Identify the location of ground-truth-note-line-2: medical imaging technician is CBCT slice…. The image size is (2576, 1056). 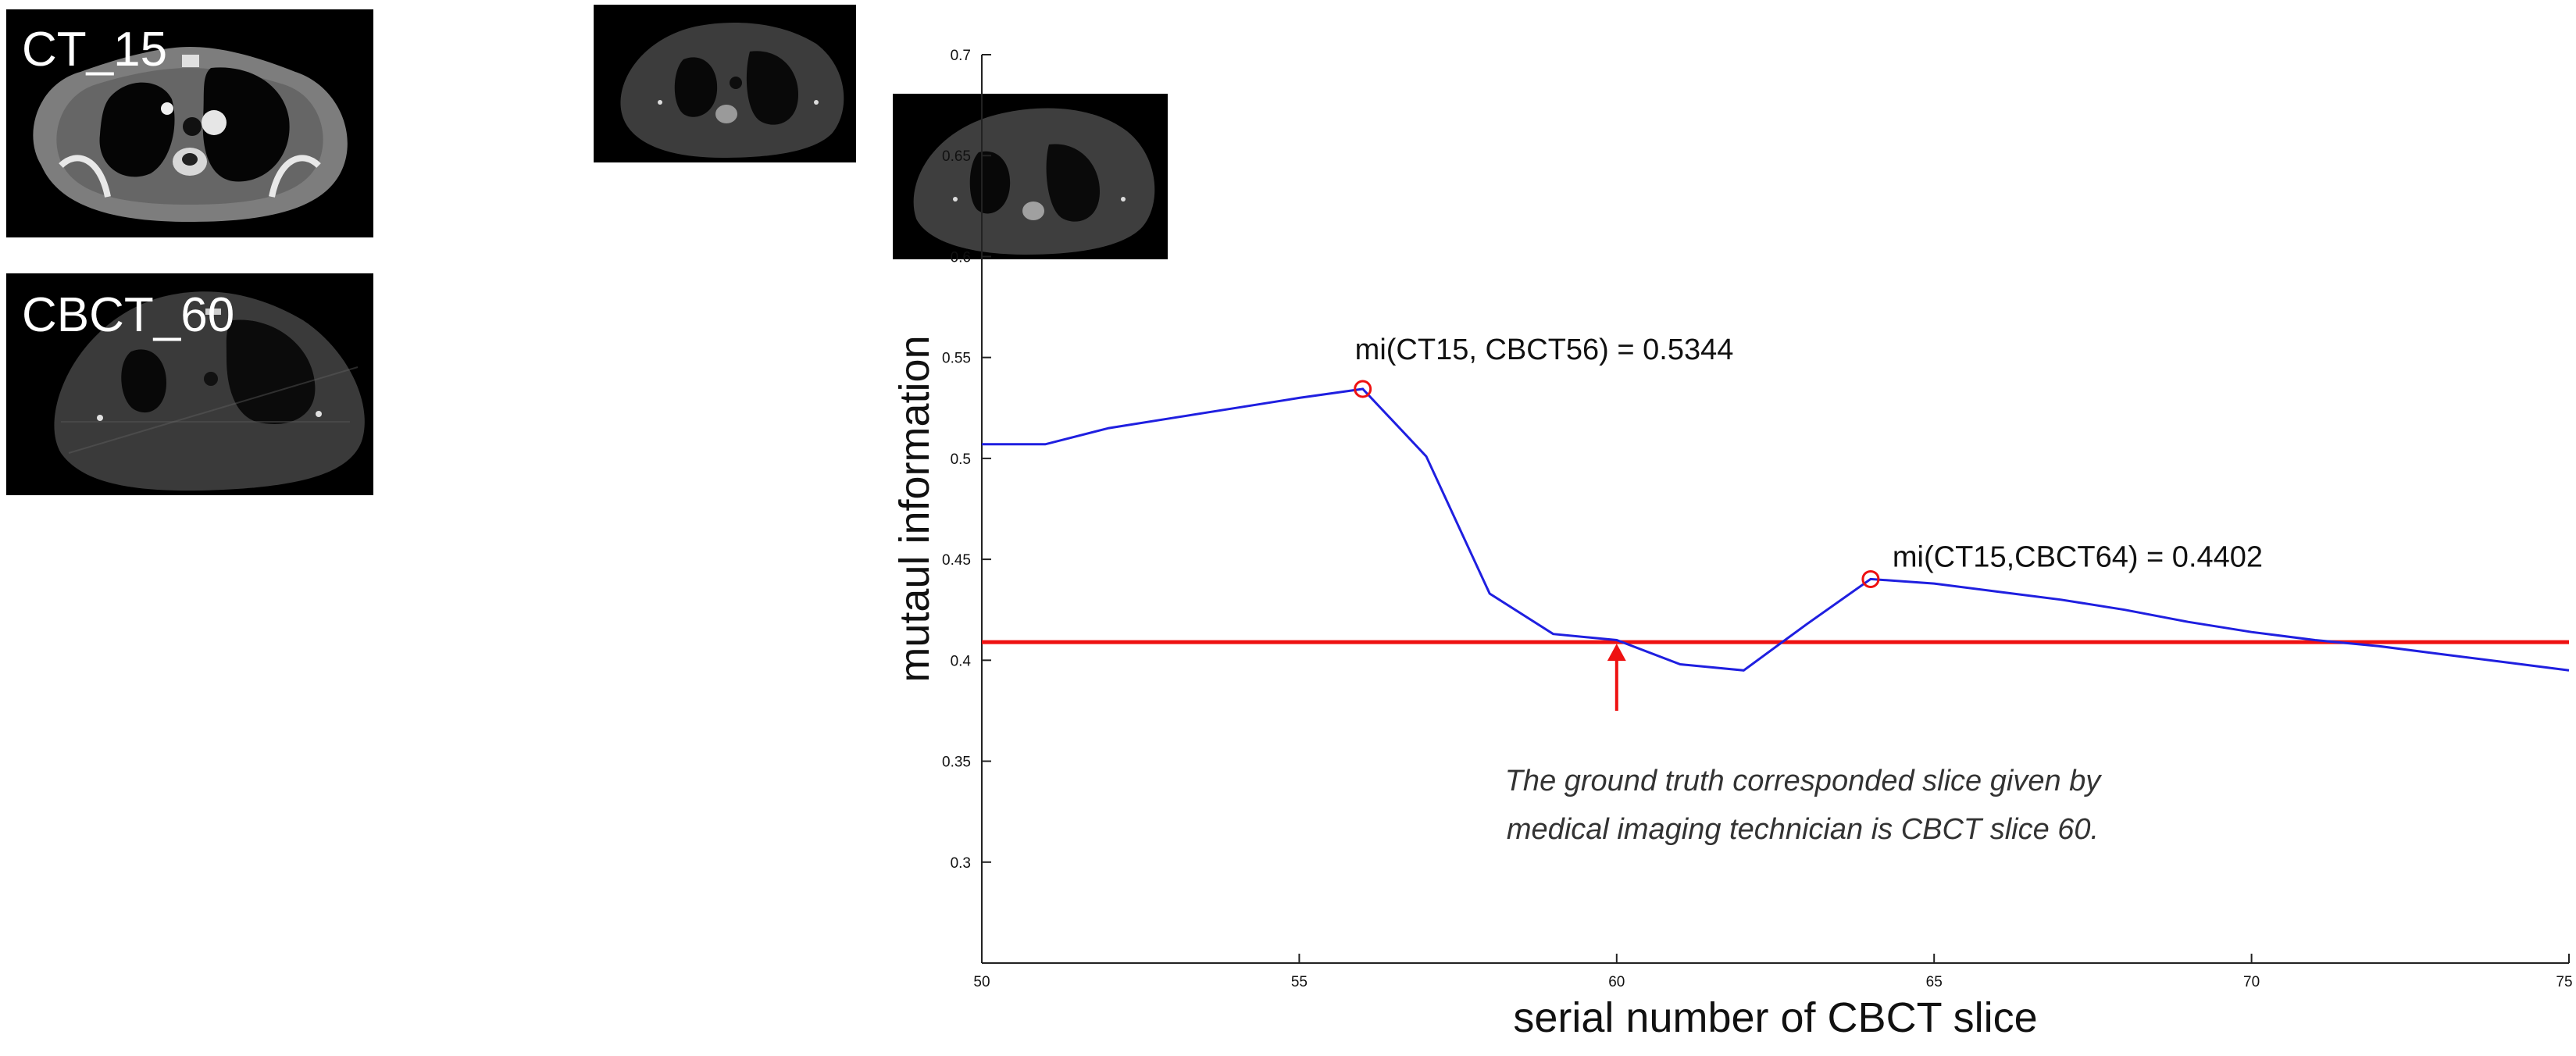
(1803, 829).